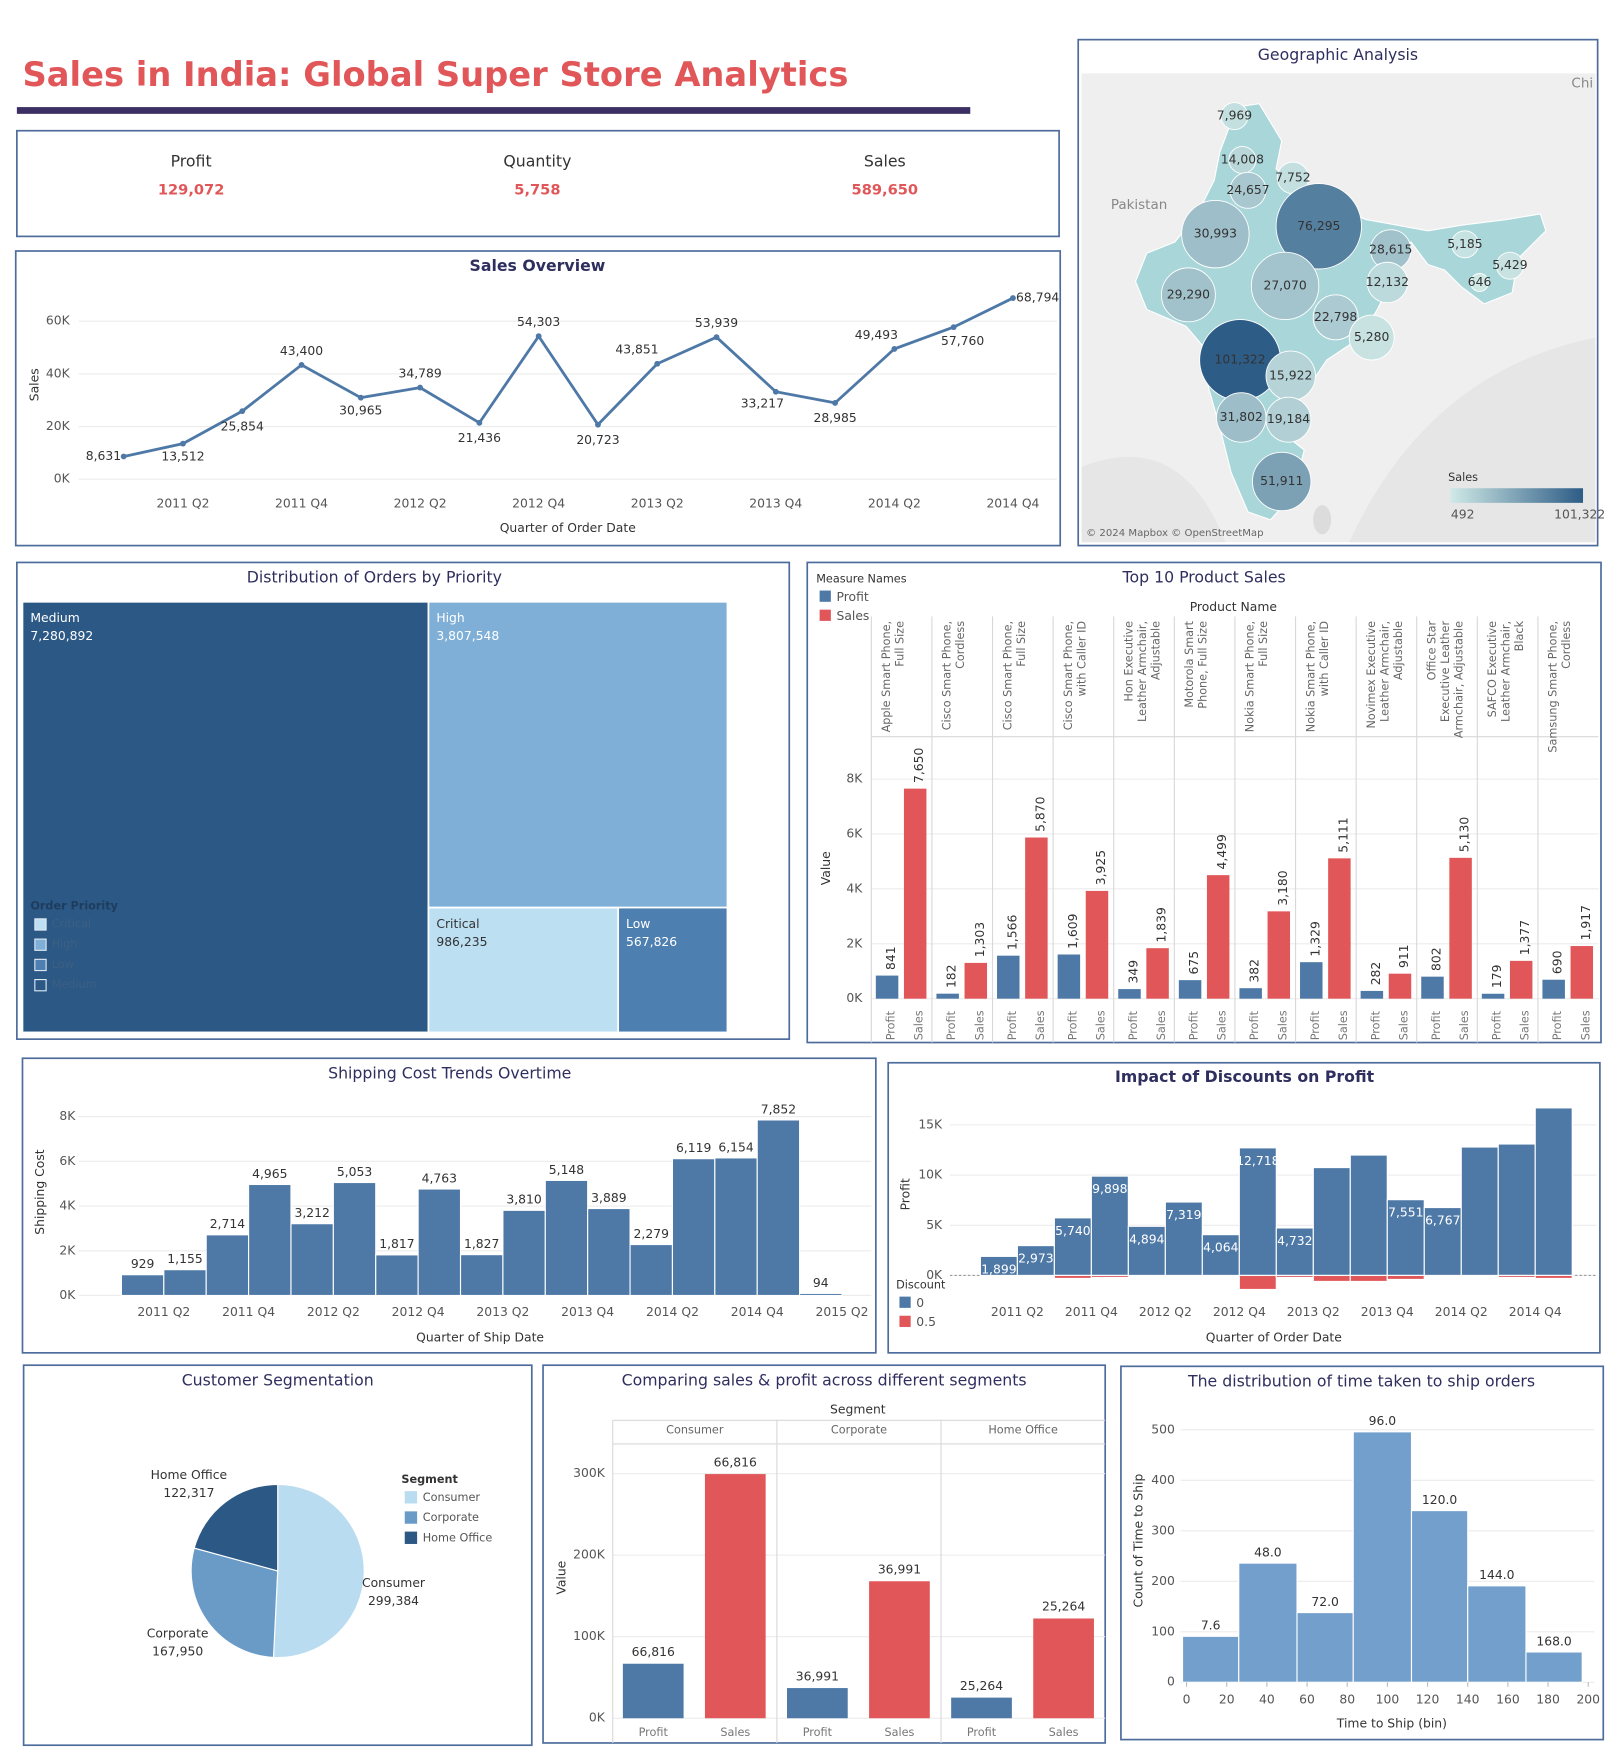 This screenshot has width=1619, height=1759. What do you see at coordinates (458, 1537) in the screenshot?
I see `legend-label: Home Office` at bounding box center [458, 1537].